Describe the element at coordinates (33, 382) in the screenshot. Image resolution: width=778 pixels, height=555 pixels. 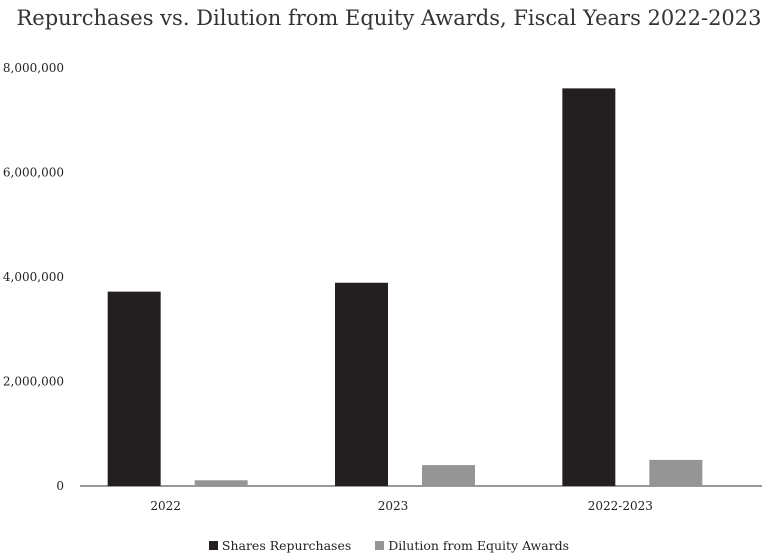
I see `y-tick-label: 2,000,000` at that location.